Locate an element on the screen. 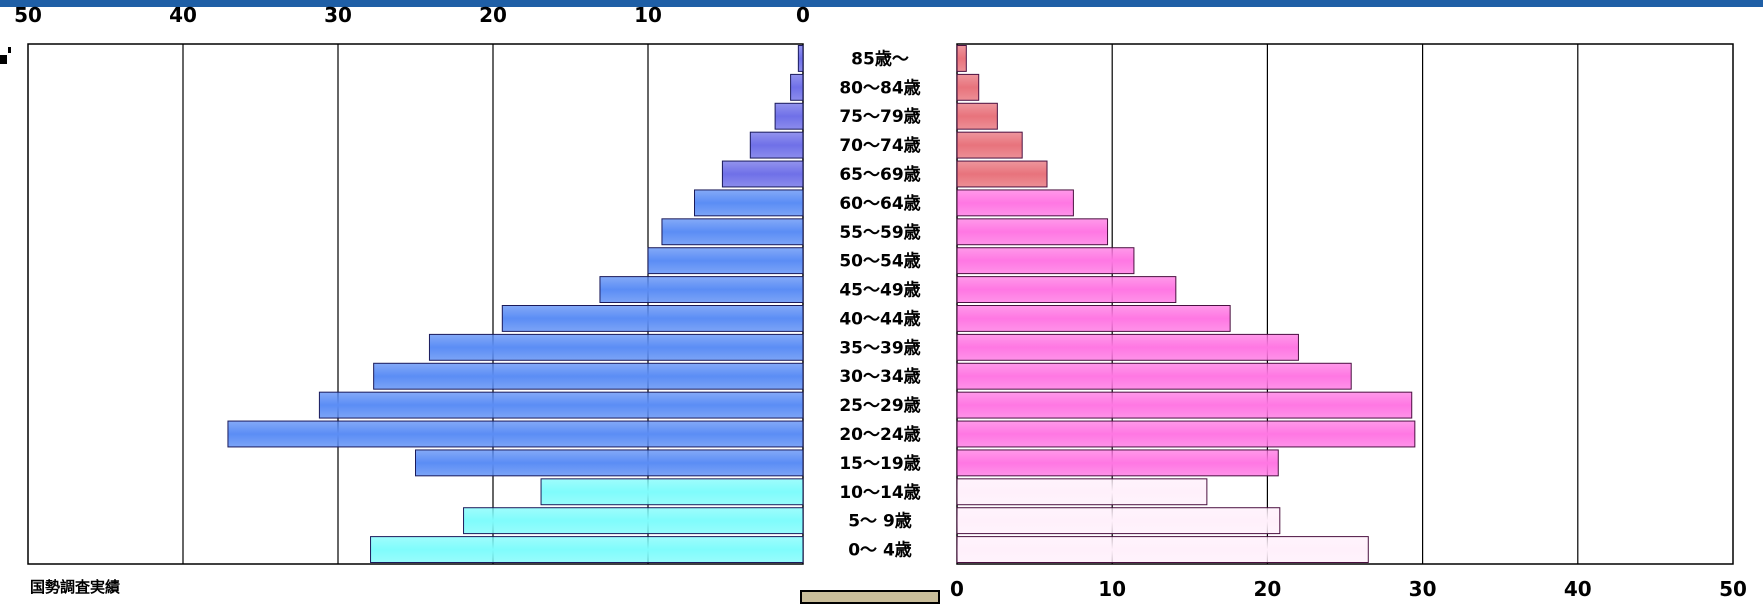 This screenshot has width=1763, height=604. top-axis-tick-label: 0 is located at coordinates (803, 15).